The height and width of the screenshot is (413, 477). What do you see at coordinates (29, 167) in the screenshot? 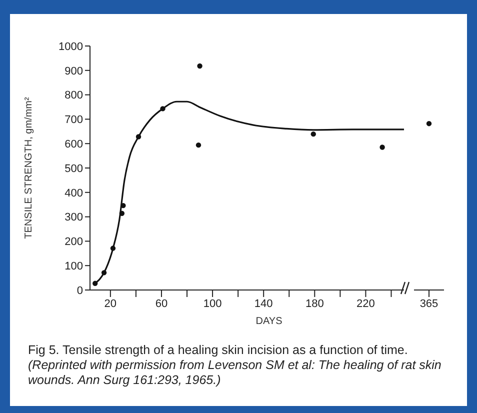
I see `y-axis-title: TENSILE STRENGTH, gm/mm²` at bounding box center [29, 167].